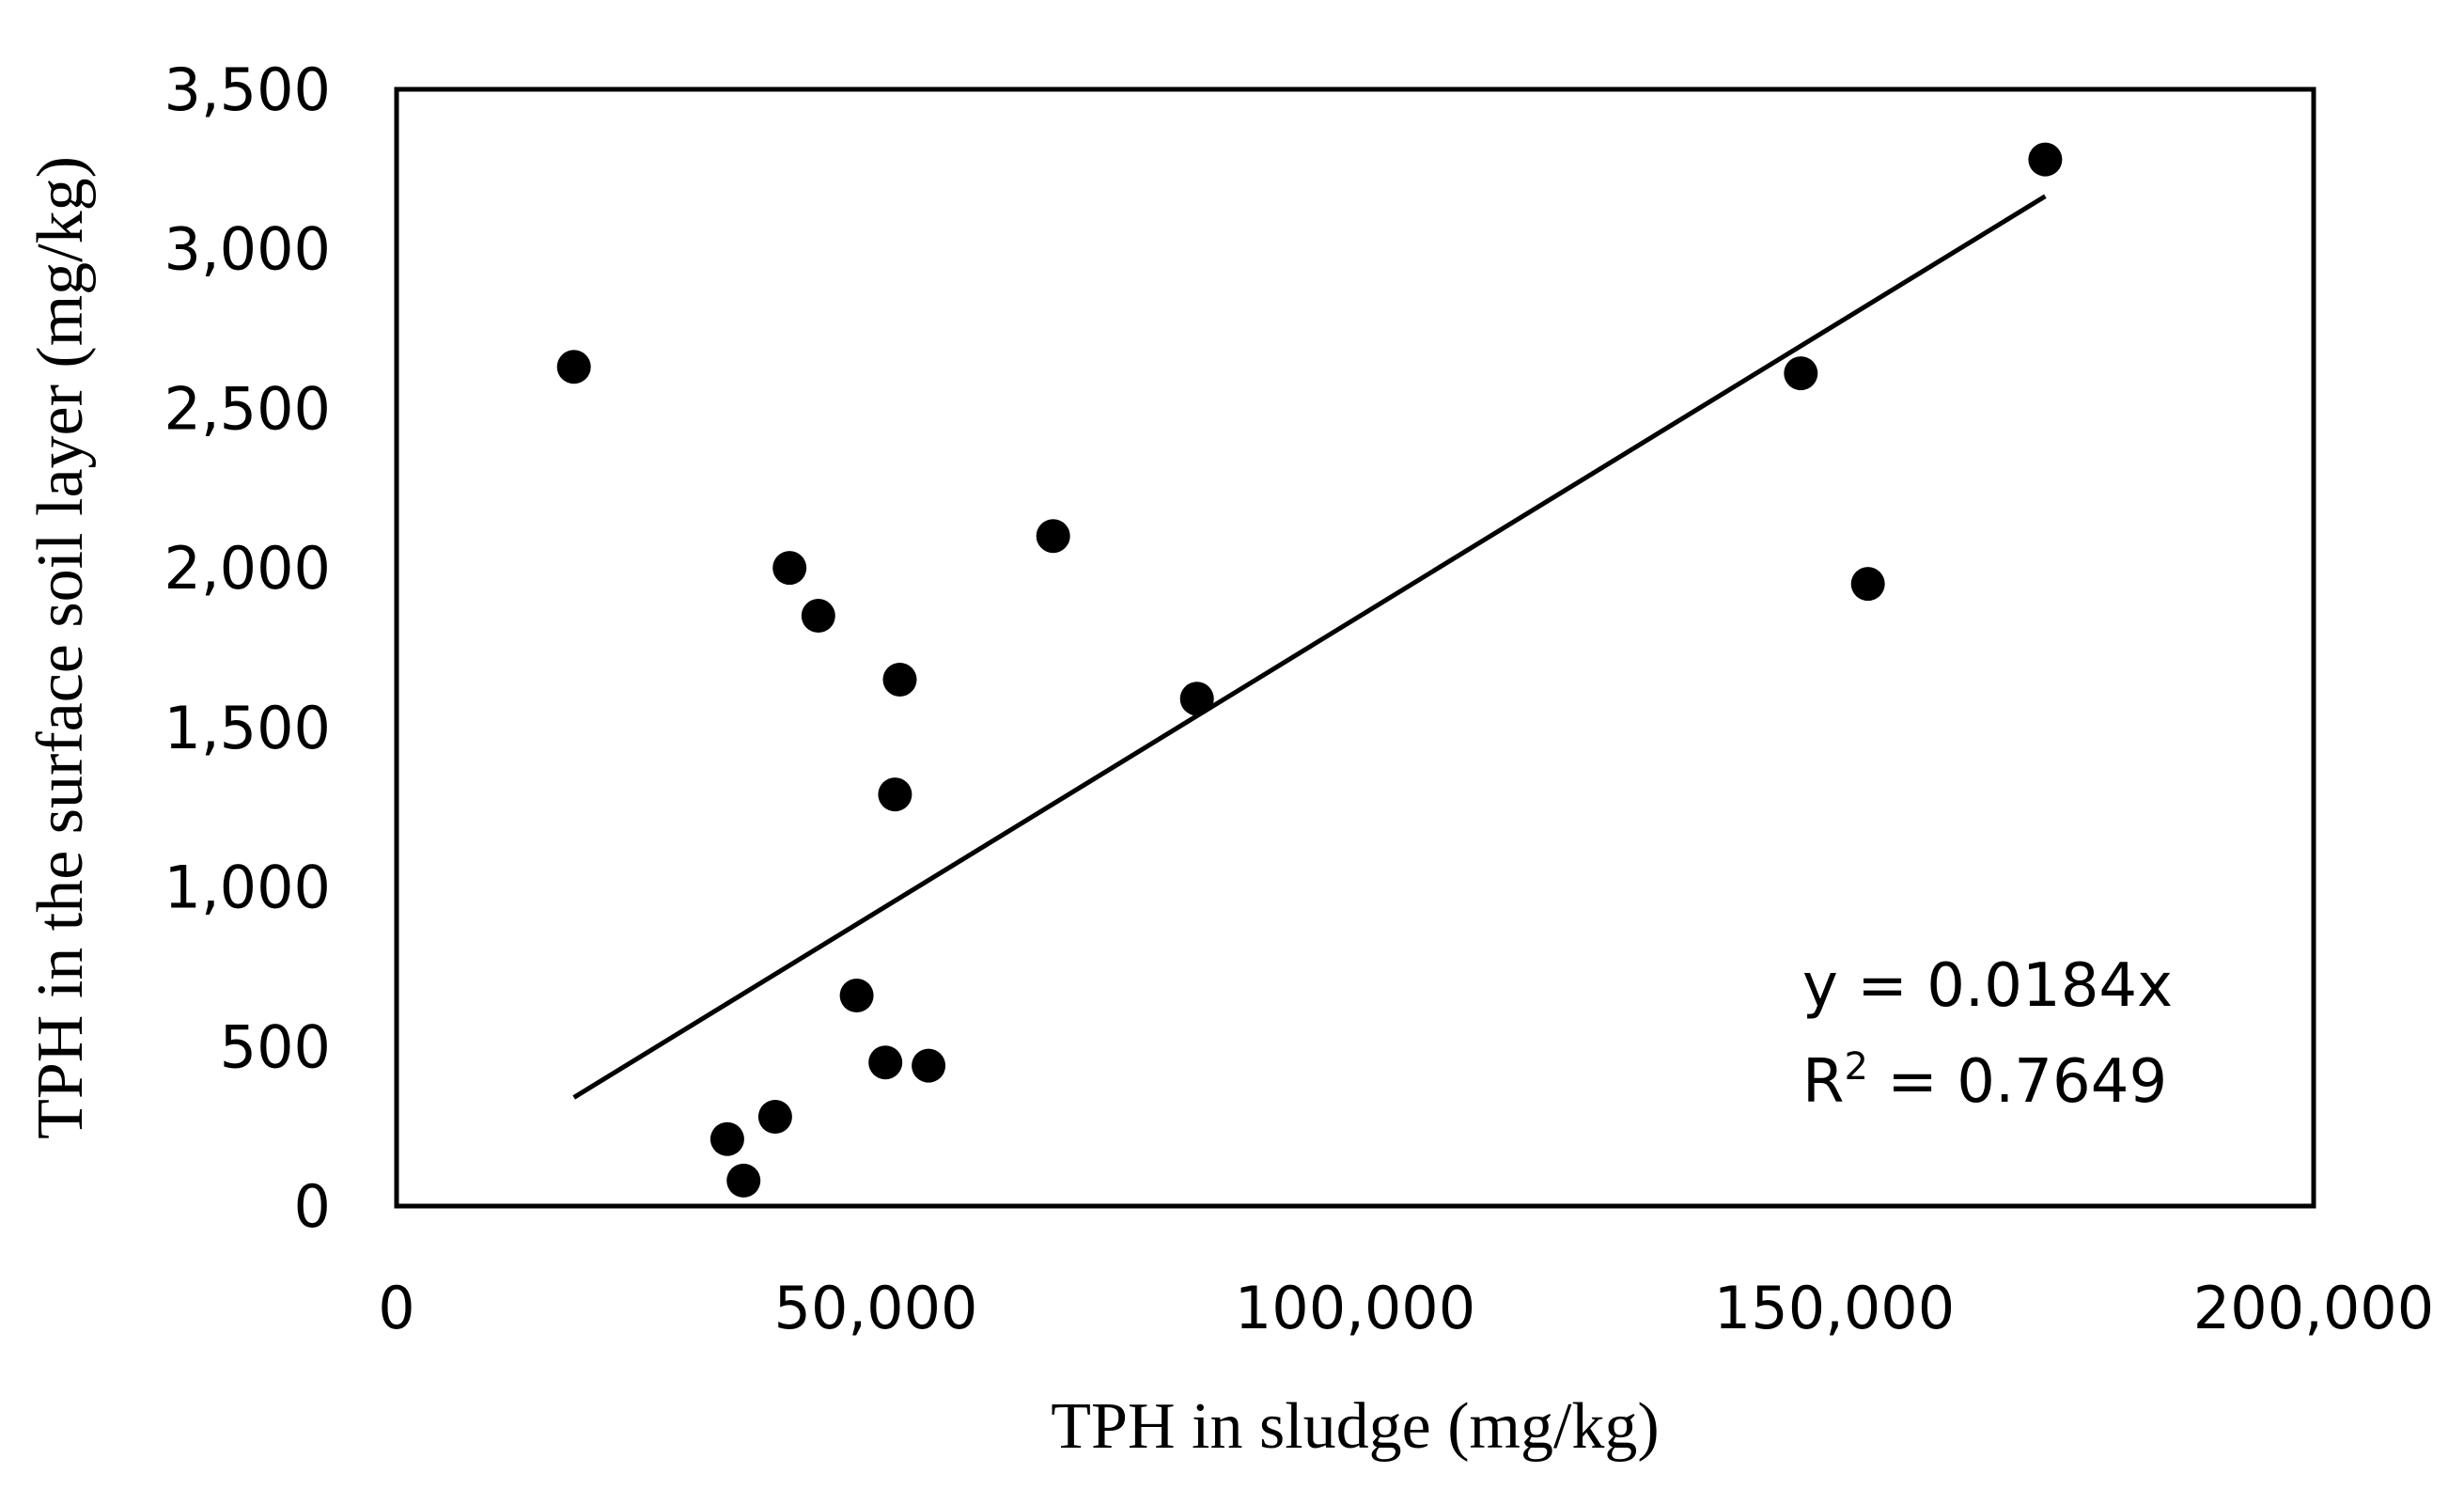 The height and width of the screenshot is (1505, 2464). I want to click on y-tick-label: 2,500, so click(248, 409).